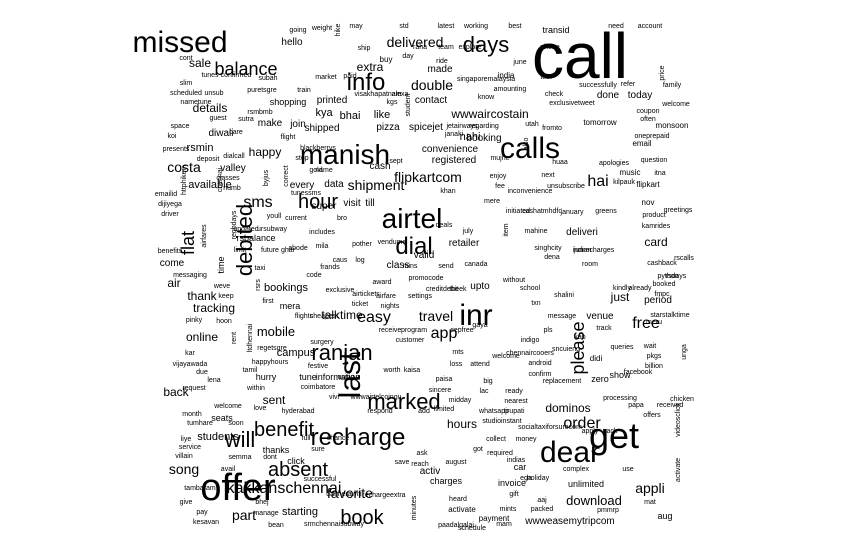 The image size is (861, 553). Describe the element at coordinates (483, 138) in the screenshot. I see `word-75: booking` at that location.